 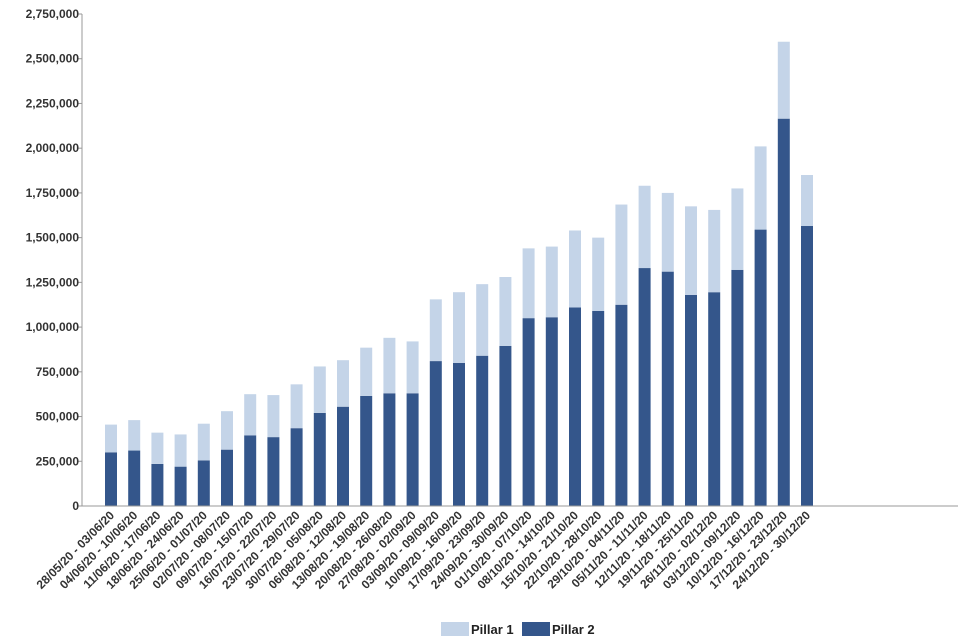 I want to click on y-tick-label: 250,000, so click(x=58, y=461).